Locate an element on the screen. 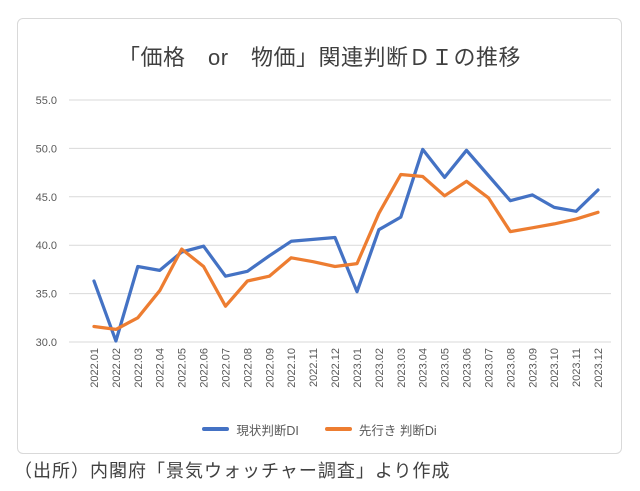  x-axis-tick-label: 2022.10 is located at coordinates (292, 368).